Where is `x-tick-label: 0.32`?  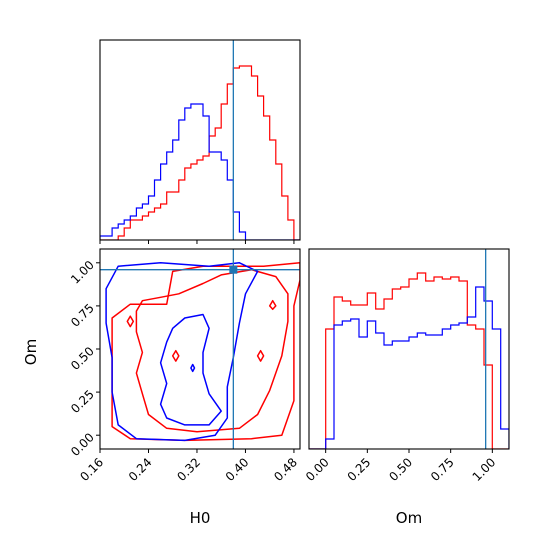
x-tick-label: 0.32 is located at coordinates (188, 469).